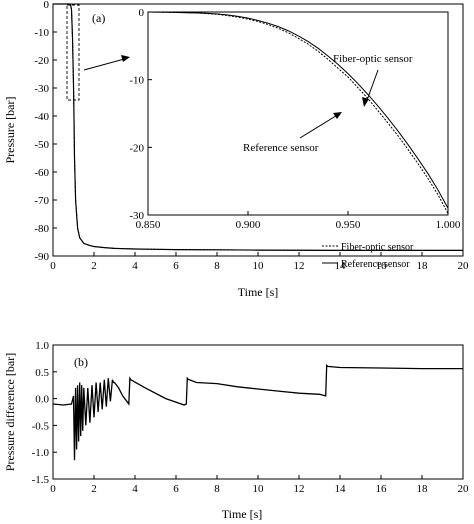 The height and width of the screenshot is (524, 474). Describe the element at coordinates (176, 266) in the screenshot. I see `panel-a-x-tick-label: 6` at that location.